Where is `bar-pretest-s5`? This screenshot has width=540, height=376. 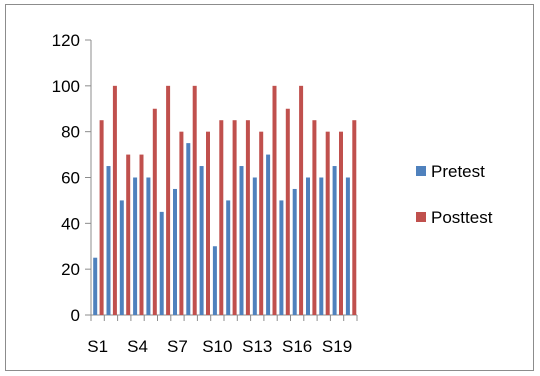 bar-pretest-s5 is located at coordinates (148, 246).